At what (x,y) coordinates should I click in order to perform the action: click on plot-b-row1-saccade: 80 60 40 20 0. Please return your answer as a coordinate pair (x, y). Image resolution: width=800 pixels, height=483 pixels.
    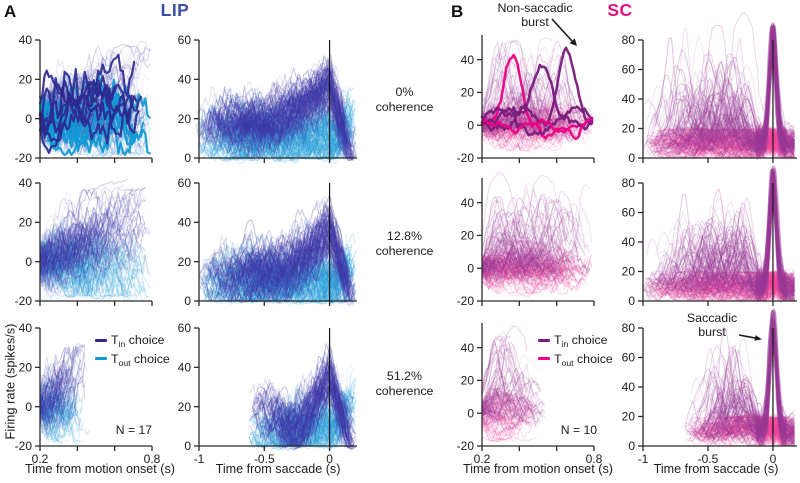
    Looking at the image, I should click on (709, 88).